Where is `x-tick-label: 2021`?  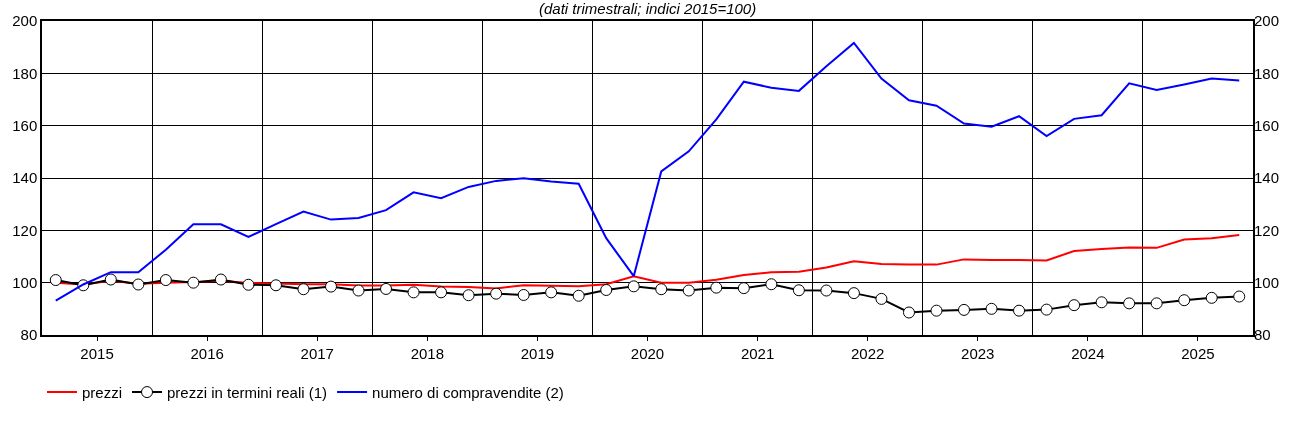 x-tick-label: 2021 is located at coordinates (757, 353).